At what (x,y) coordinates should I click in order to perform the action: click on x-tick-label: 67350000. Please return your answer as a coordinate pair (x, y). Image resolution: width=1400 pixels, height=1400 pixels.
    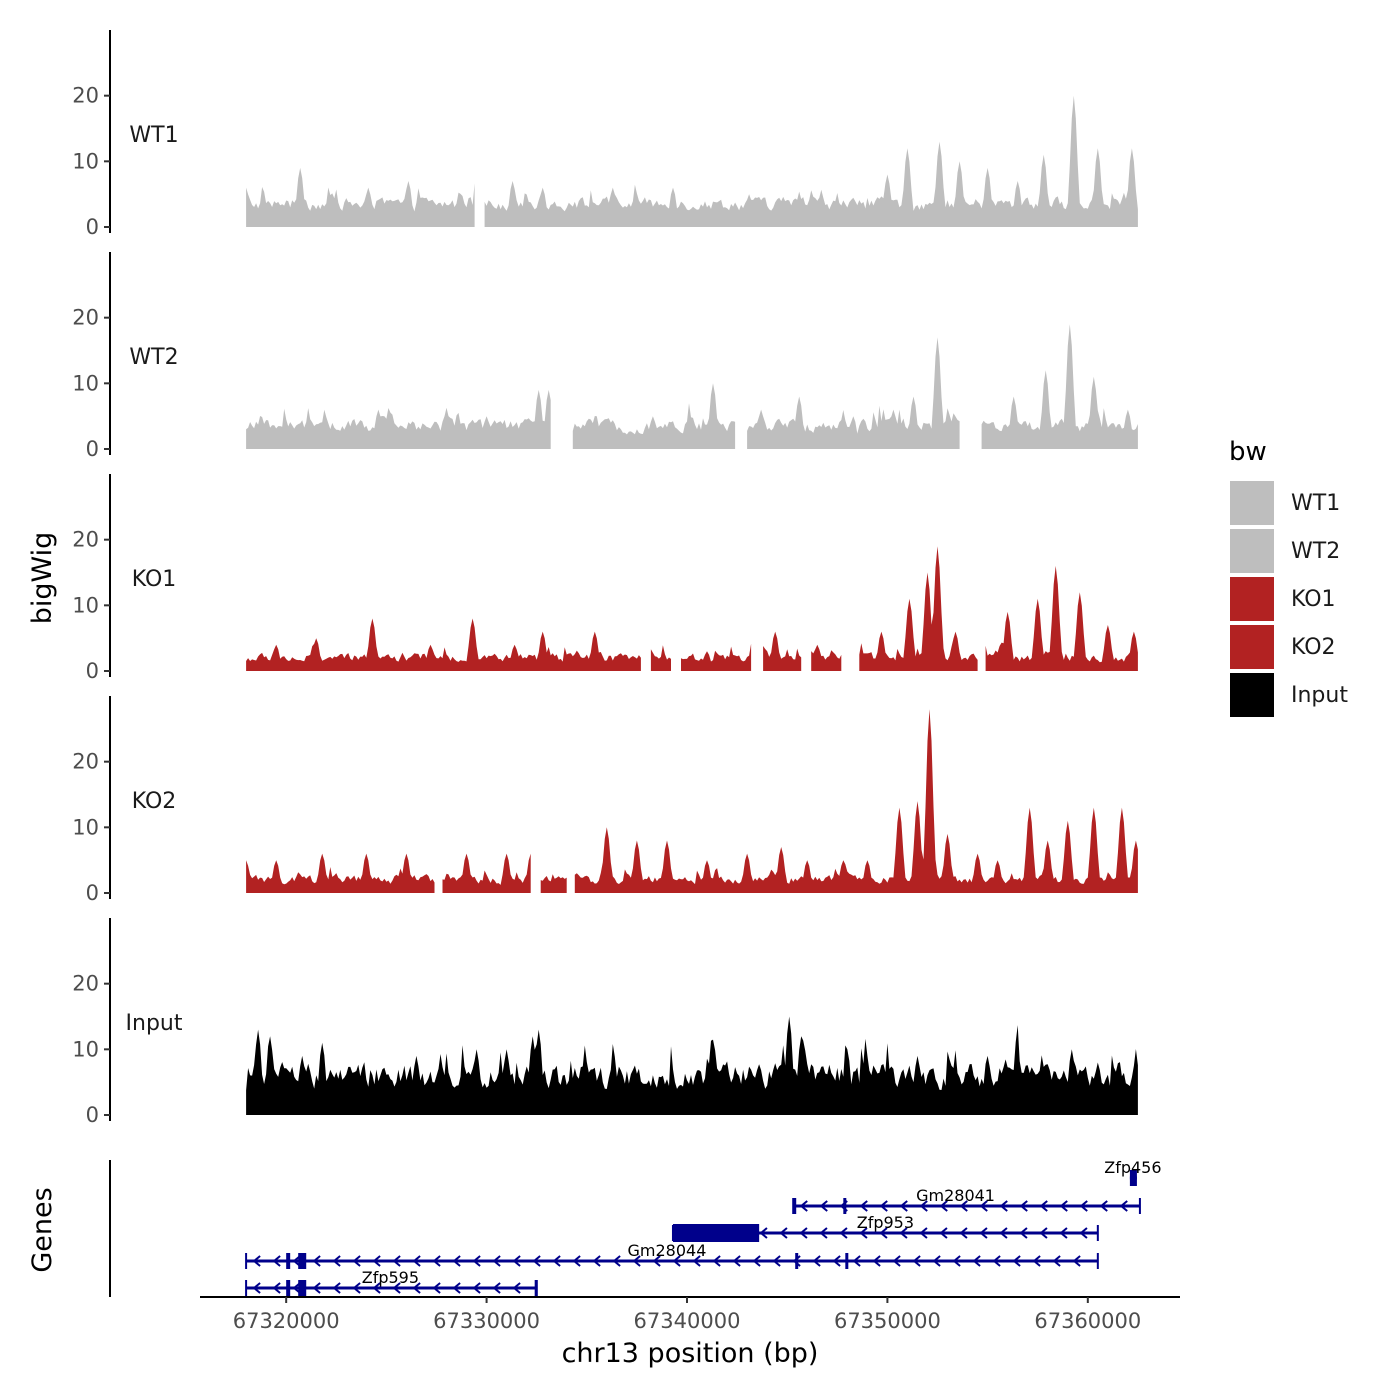
    Looking at the image, I should click on (887, 1321).